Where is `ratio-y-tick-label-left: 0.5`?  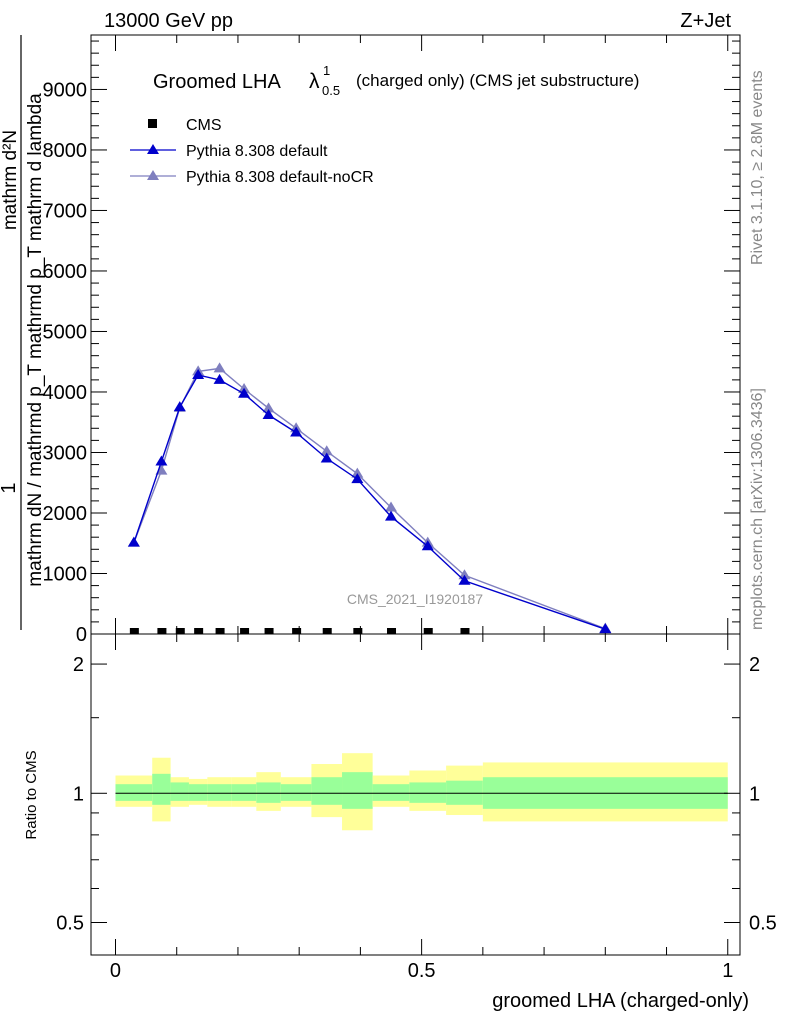
ratio-y-tick-label-left: 0.5 is located at coordinates (70, 923).